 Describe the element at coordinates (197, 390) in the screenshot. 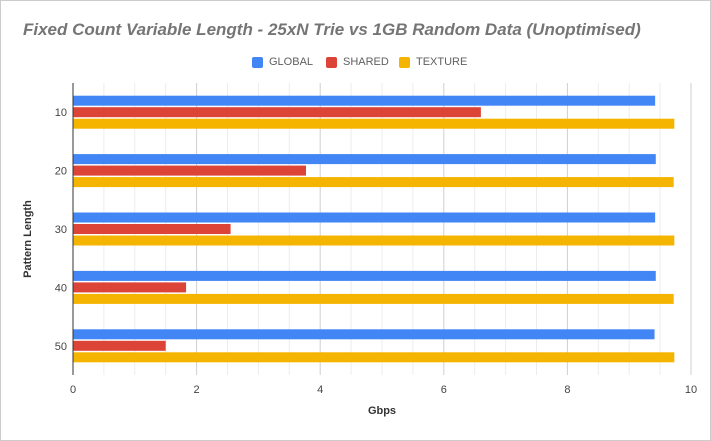

I see `x-tick-label: 2` at that location.